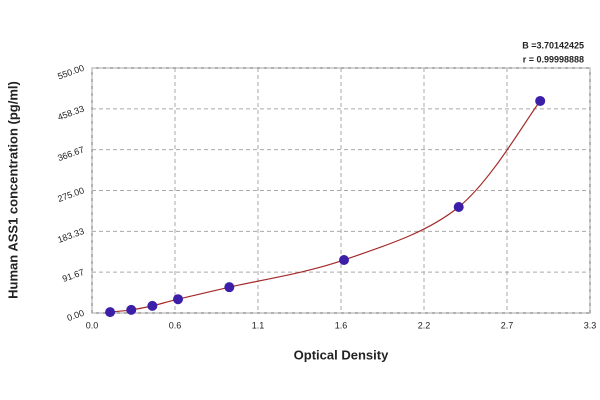 Image resolution: width=600 pixels, height=400 pixels. What do you see at coordinates (12, 190) in the screenshot?
I see `y-axis-title: Human ASS1 concentration (pg/ml)` at bounding box center [12, 190].